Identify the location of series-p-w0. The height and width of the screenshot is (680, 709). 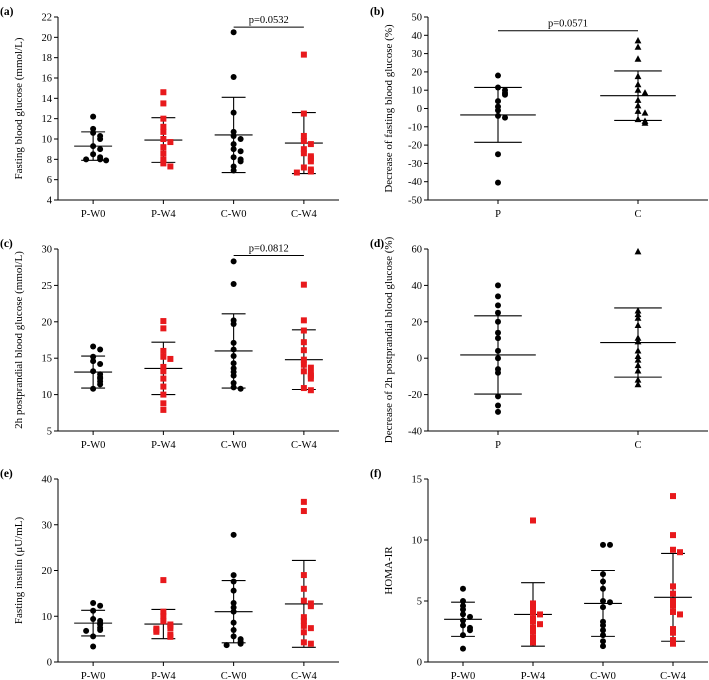
(93, 138).